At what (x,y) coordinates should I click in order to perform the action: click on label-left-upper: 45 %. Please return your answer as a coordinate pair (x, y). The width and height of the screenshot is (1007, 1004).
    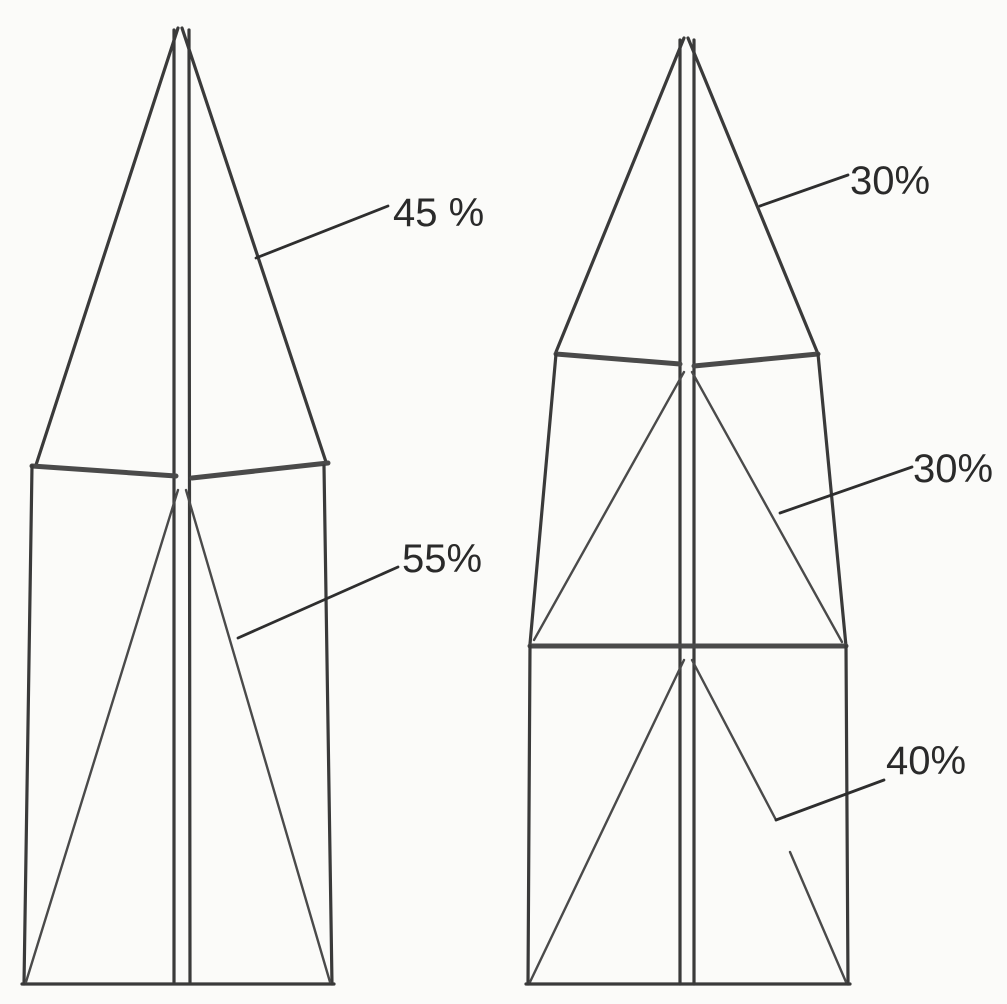
    Looking at the image, I should click on (438, 213).